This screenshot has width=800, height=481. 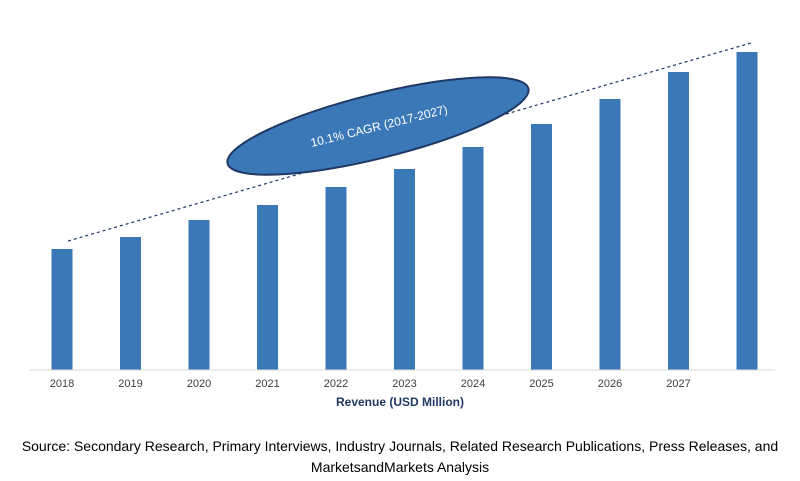 I want to click on x-tick-label: 2019, so click(x=130, y=384).